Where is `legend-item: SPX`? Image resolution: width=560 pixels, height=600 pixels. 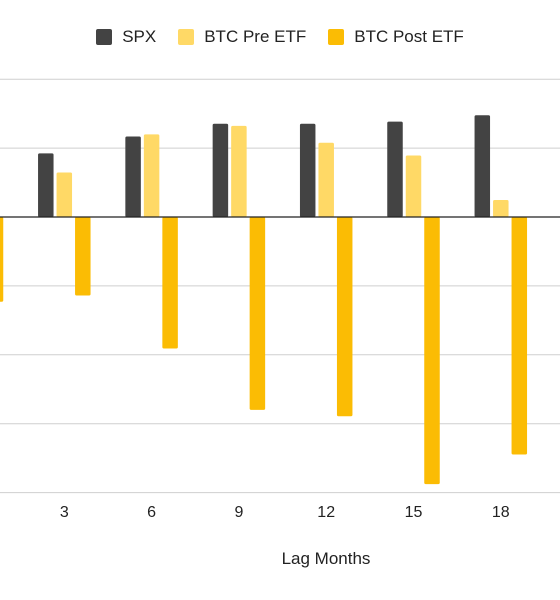
legend-item: SPX is located at coordinates (126, 37).